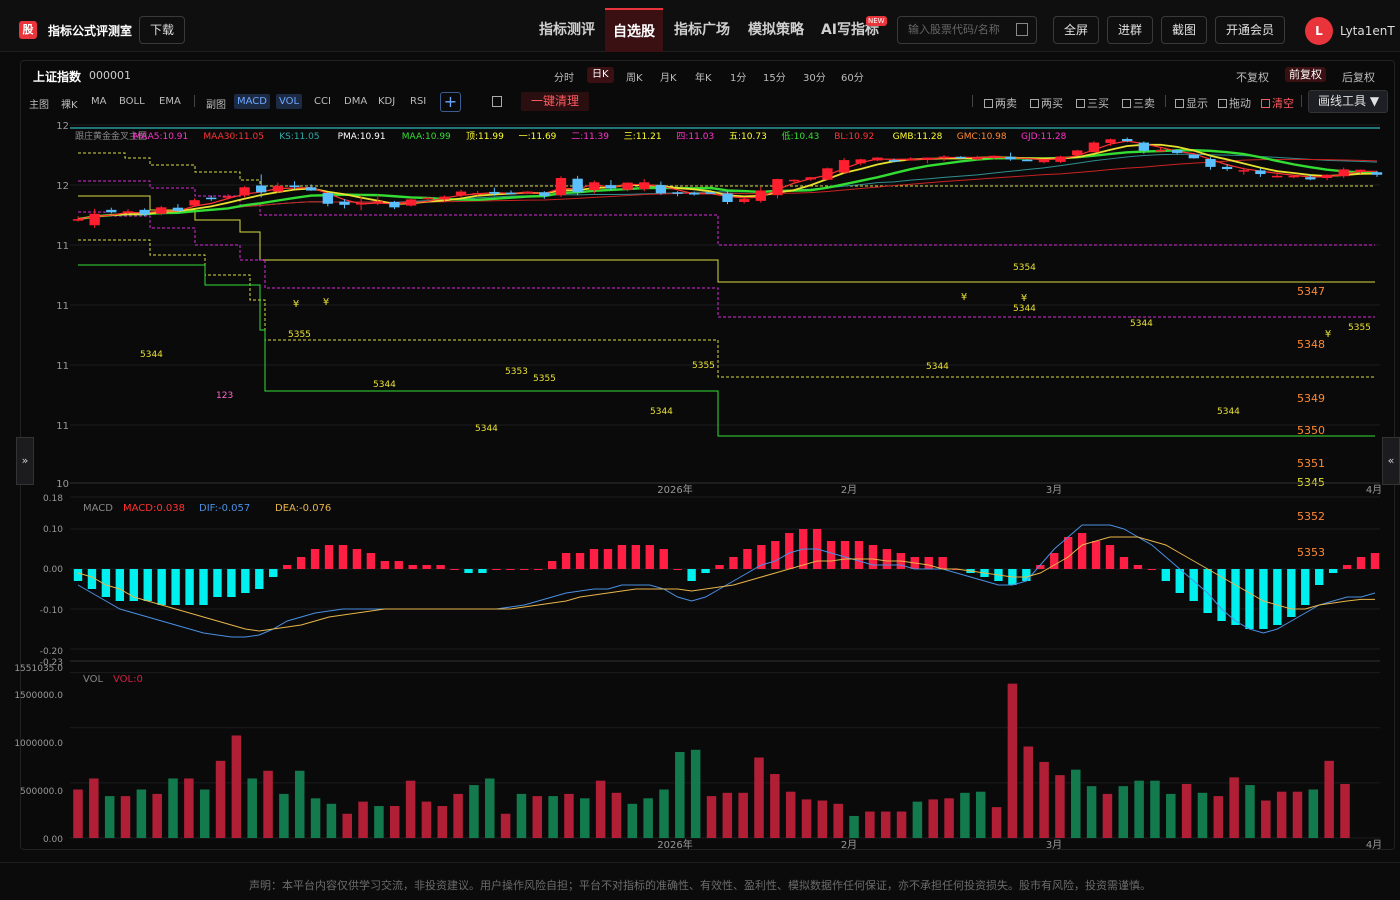 Image resolution: width=1400 pixels, height=900 pixels. Describe the element at coordinates (814, 78) in the screenshot. I see `period-30min: 30分` at that location.